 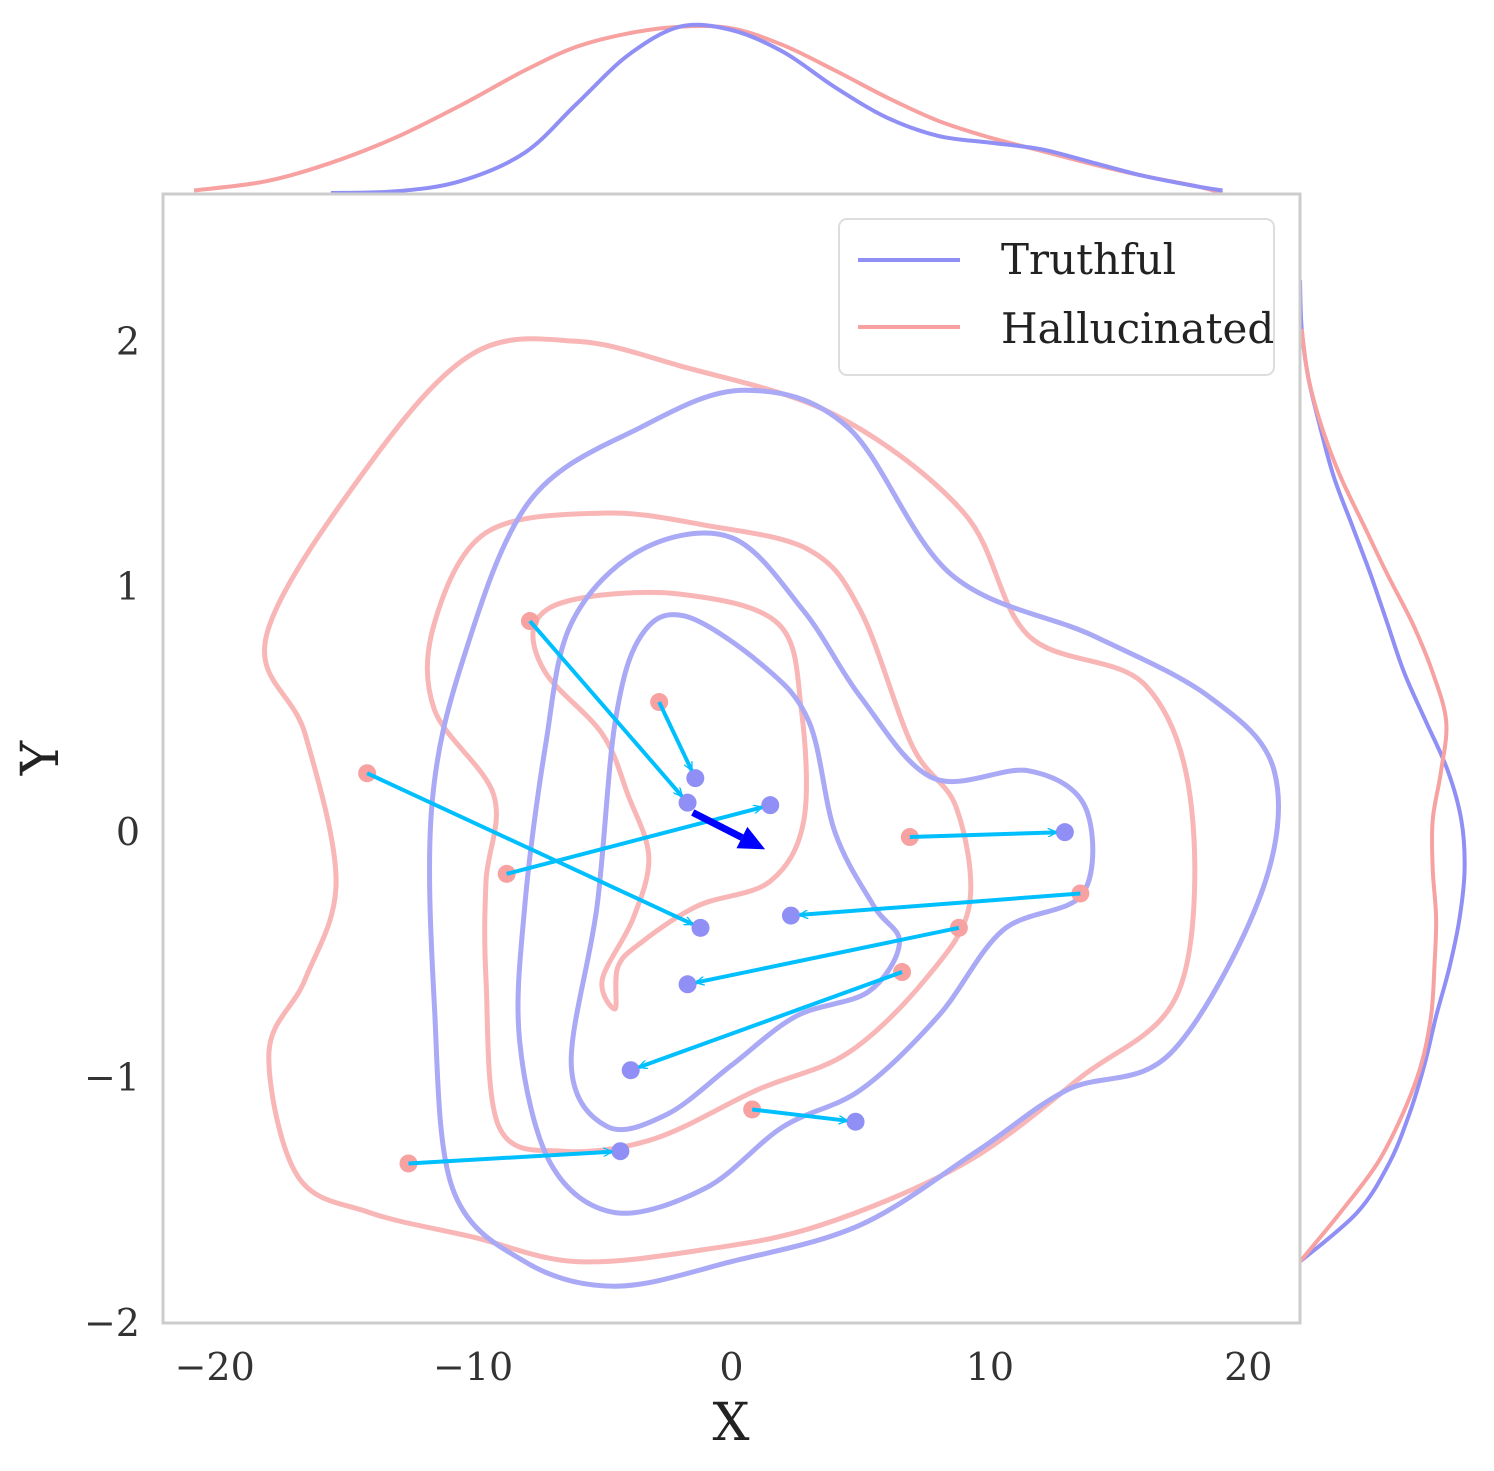 What do you see at coordinates (731, 1367) in the screenshot?
I see `x-tick-label: 0` at bounding box center [731, 1367].